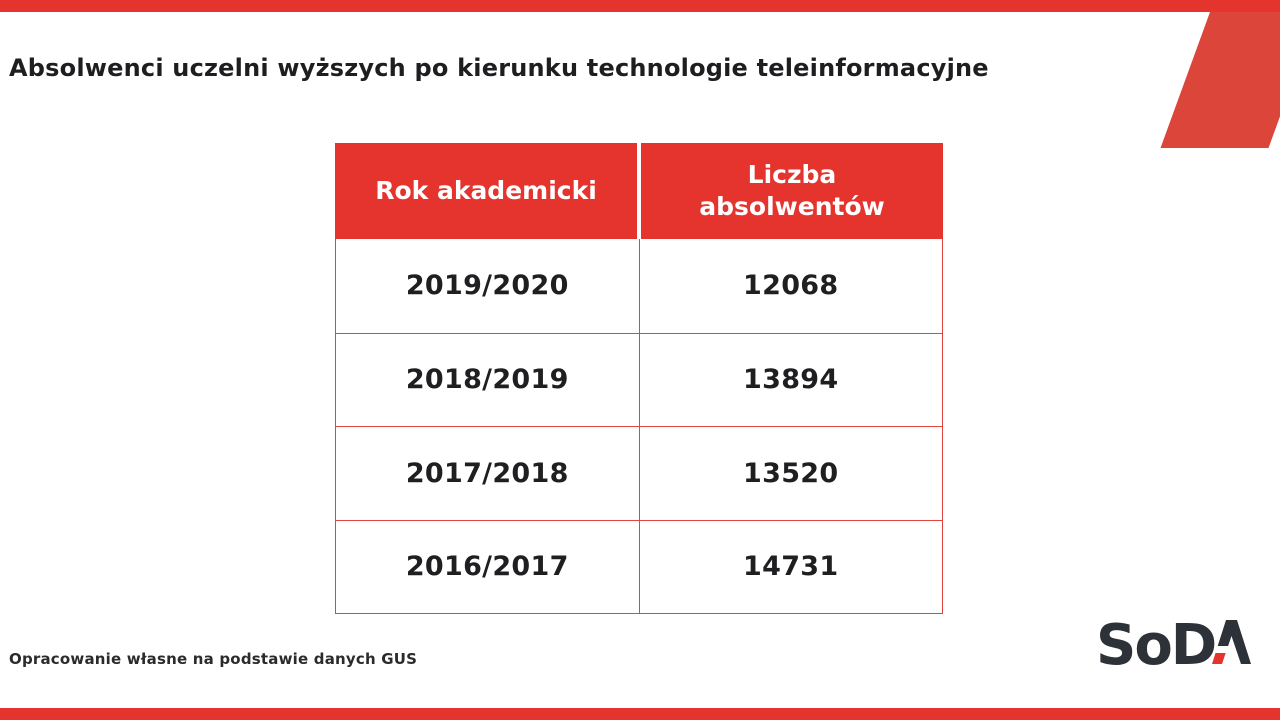 The height and width of the screenshot is (720, 1280). I want to click on cell-count: 13520, so click(791, 473).